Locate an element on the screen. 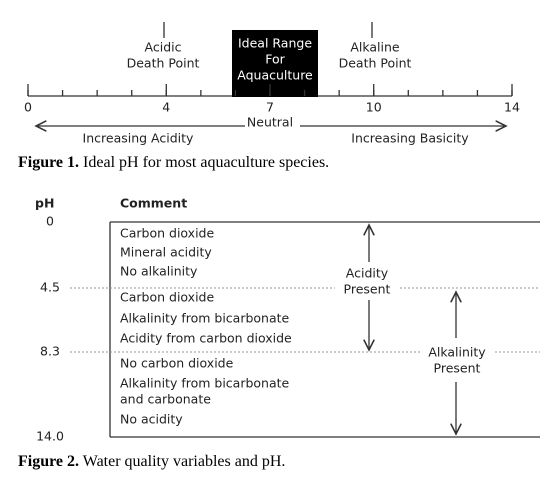  comment: Mineral acidity is located at coordinates (166, 252).